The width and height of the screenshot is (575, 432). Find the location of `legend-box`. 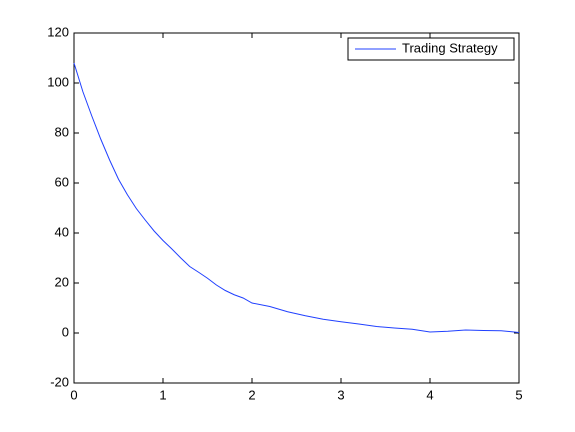

legend-box is located at coordinates (431, 49).